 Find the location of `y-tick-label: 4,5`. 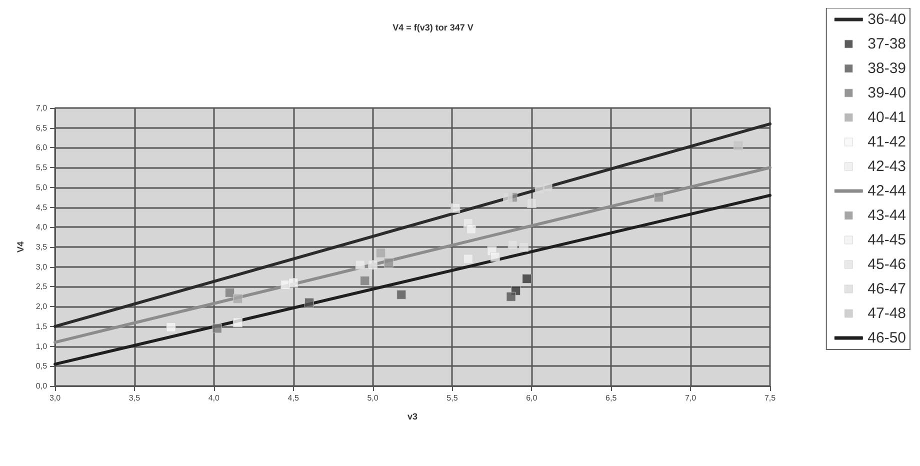

y-tick-label: 4,5 is located at coordinates (42, 207).